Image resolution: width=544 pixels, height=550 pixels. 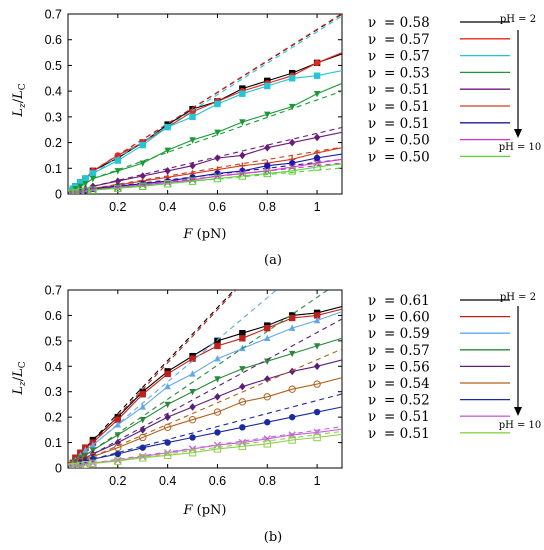 What do you see at coordinates (407, 23) in the screenshot?
I see `legend-label: = 0.58` at bounding box center [407, 23].